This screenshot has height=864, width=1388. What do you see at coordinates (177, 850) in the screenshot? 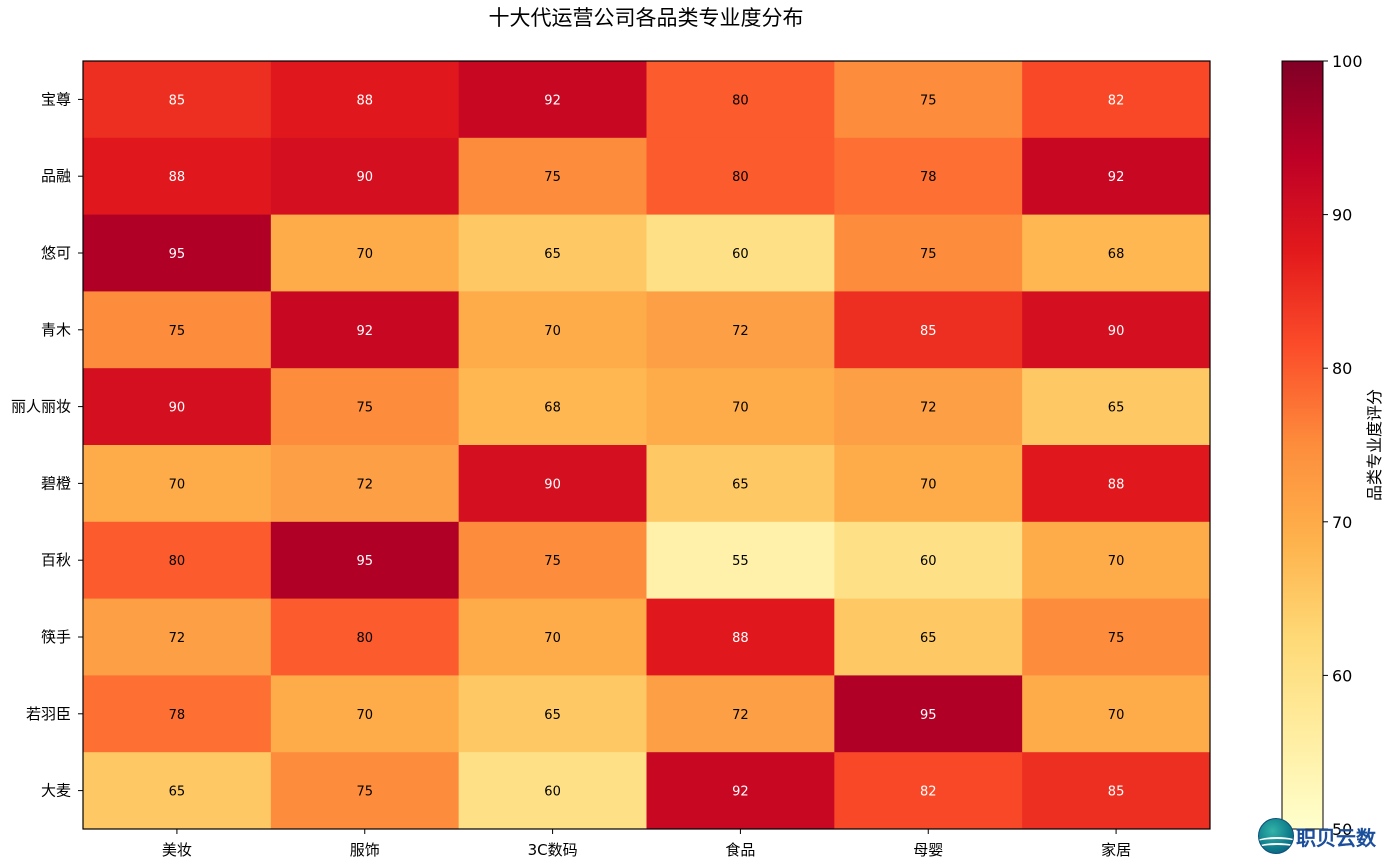
I see `x-tick-label: 美妆` at bounding box center [177, 850].